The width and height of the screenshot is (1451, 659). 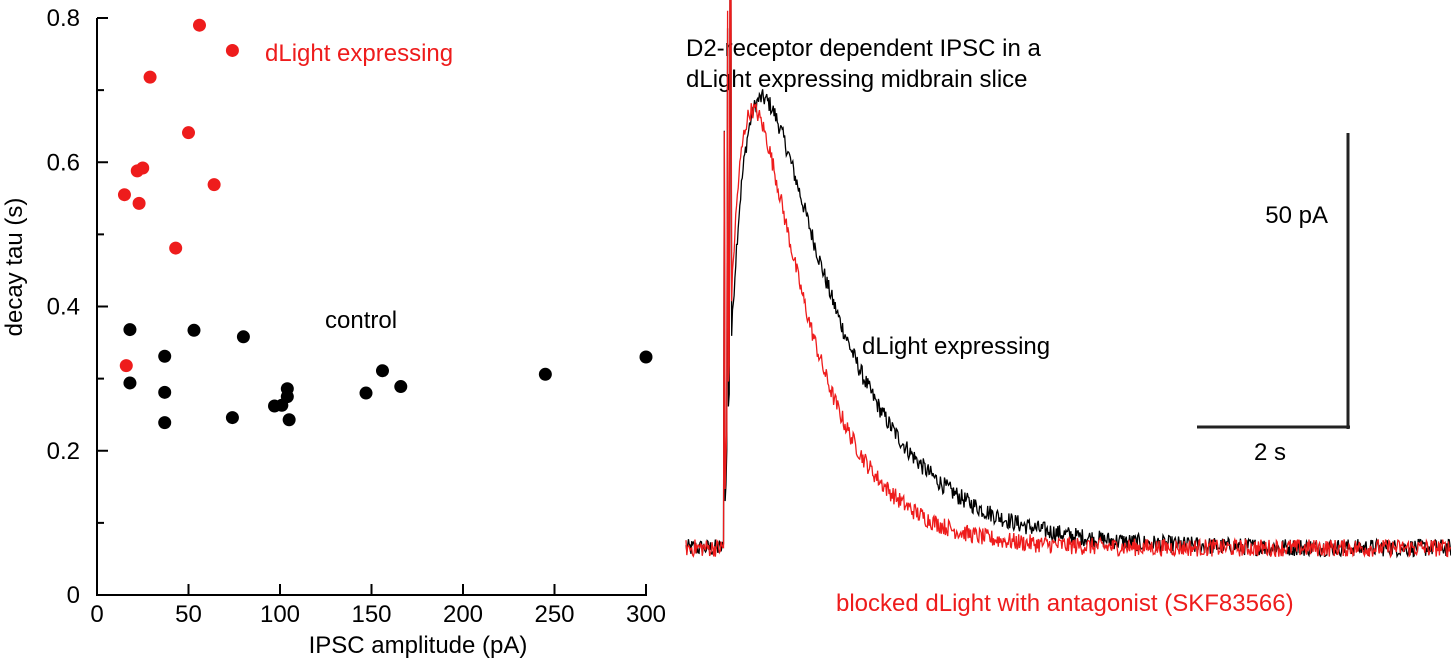 What do you see at coordinates (956, 346) in the screenshot?
I see `trace-label-dlight-expressing: dLight expressing` at bounding box center [956, 346].